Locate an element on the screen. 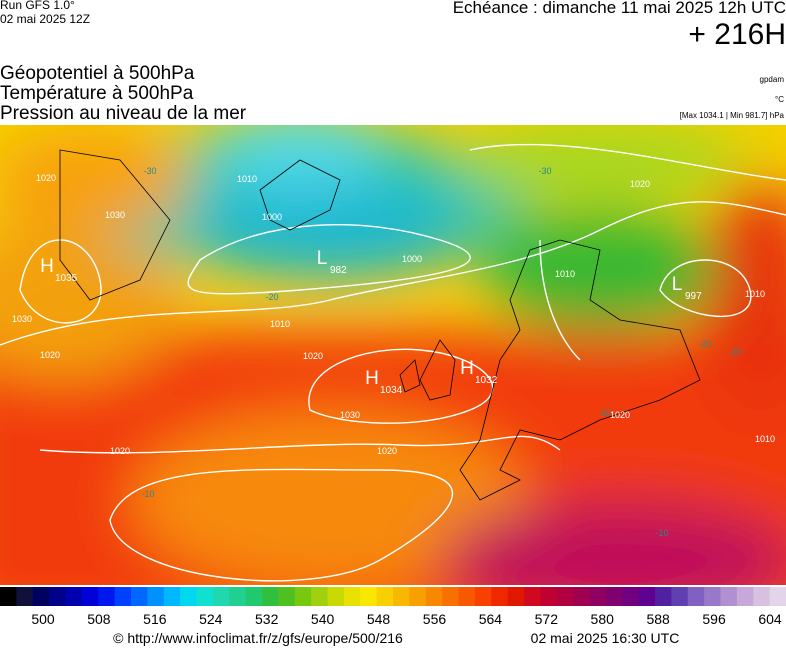  footer-date: 02 mai 2025 16:30 UTC is located at coordinates (605, 638).